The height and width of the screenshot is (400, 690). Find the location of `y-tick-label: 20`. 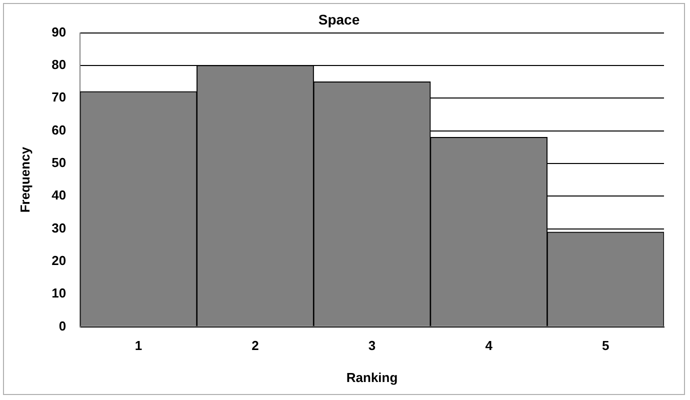

y-tick-label: 20 is located at coordinates (59, 260).